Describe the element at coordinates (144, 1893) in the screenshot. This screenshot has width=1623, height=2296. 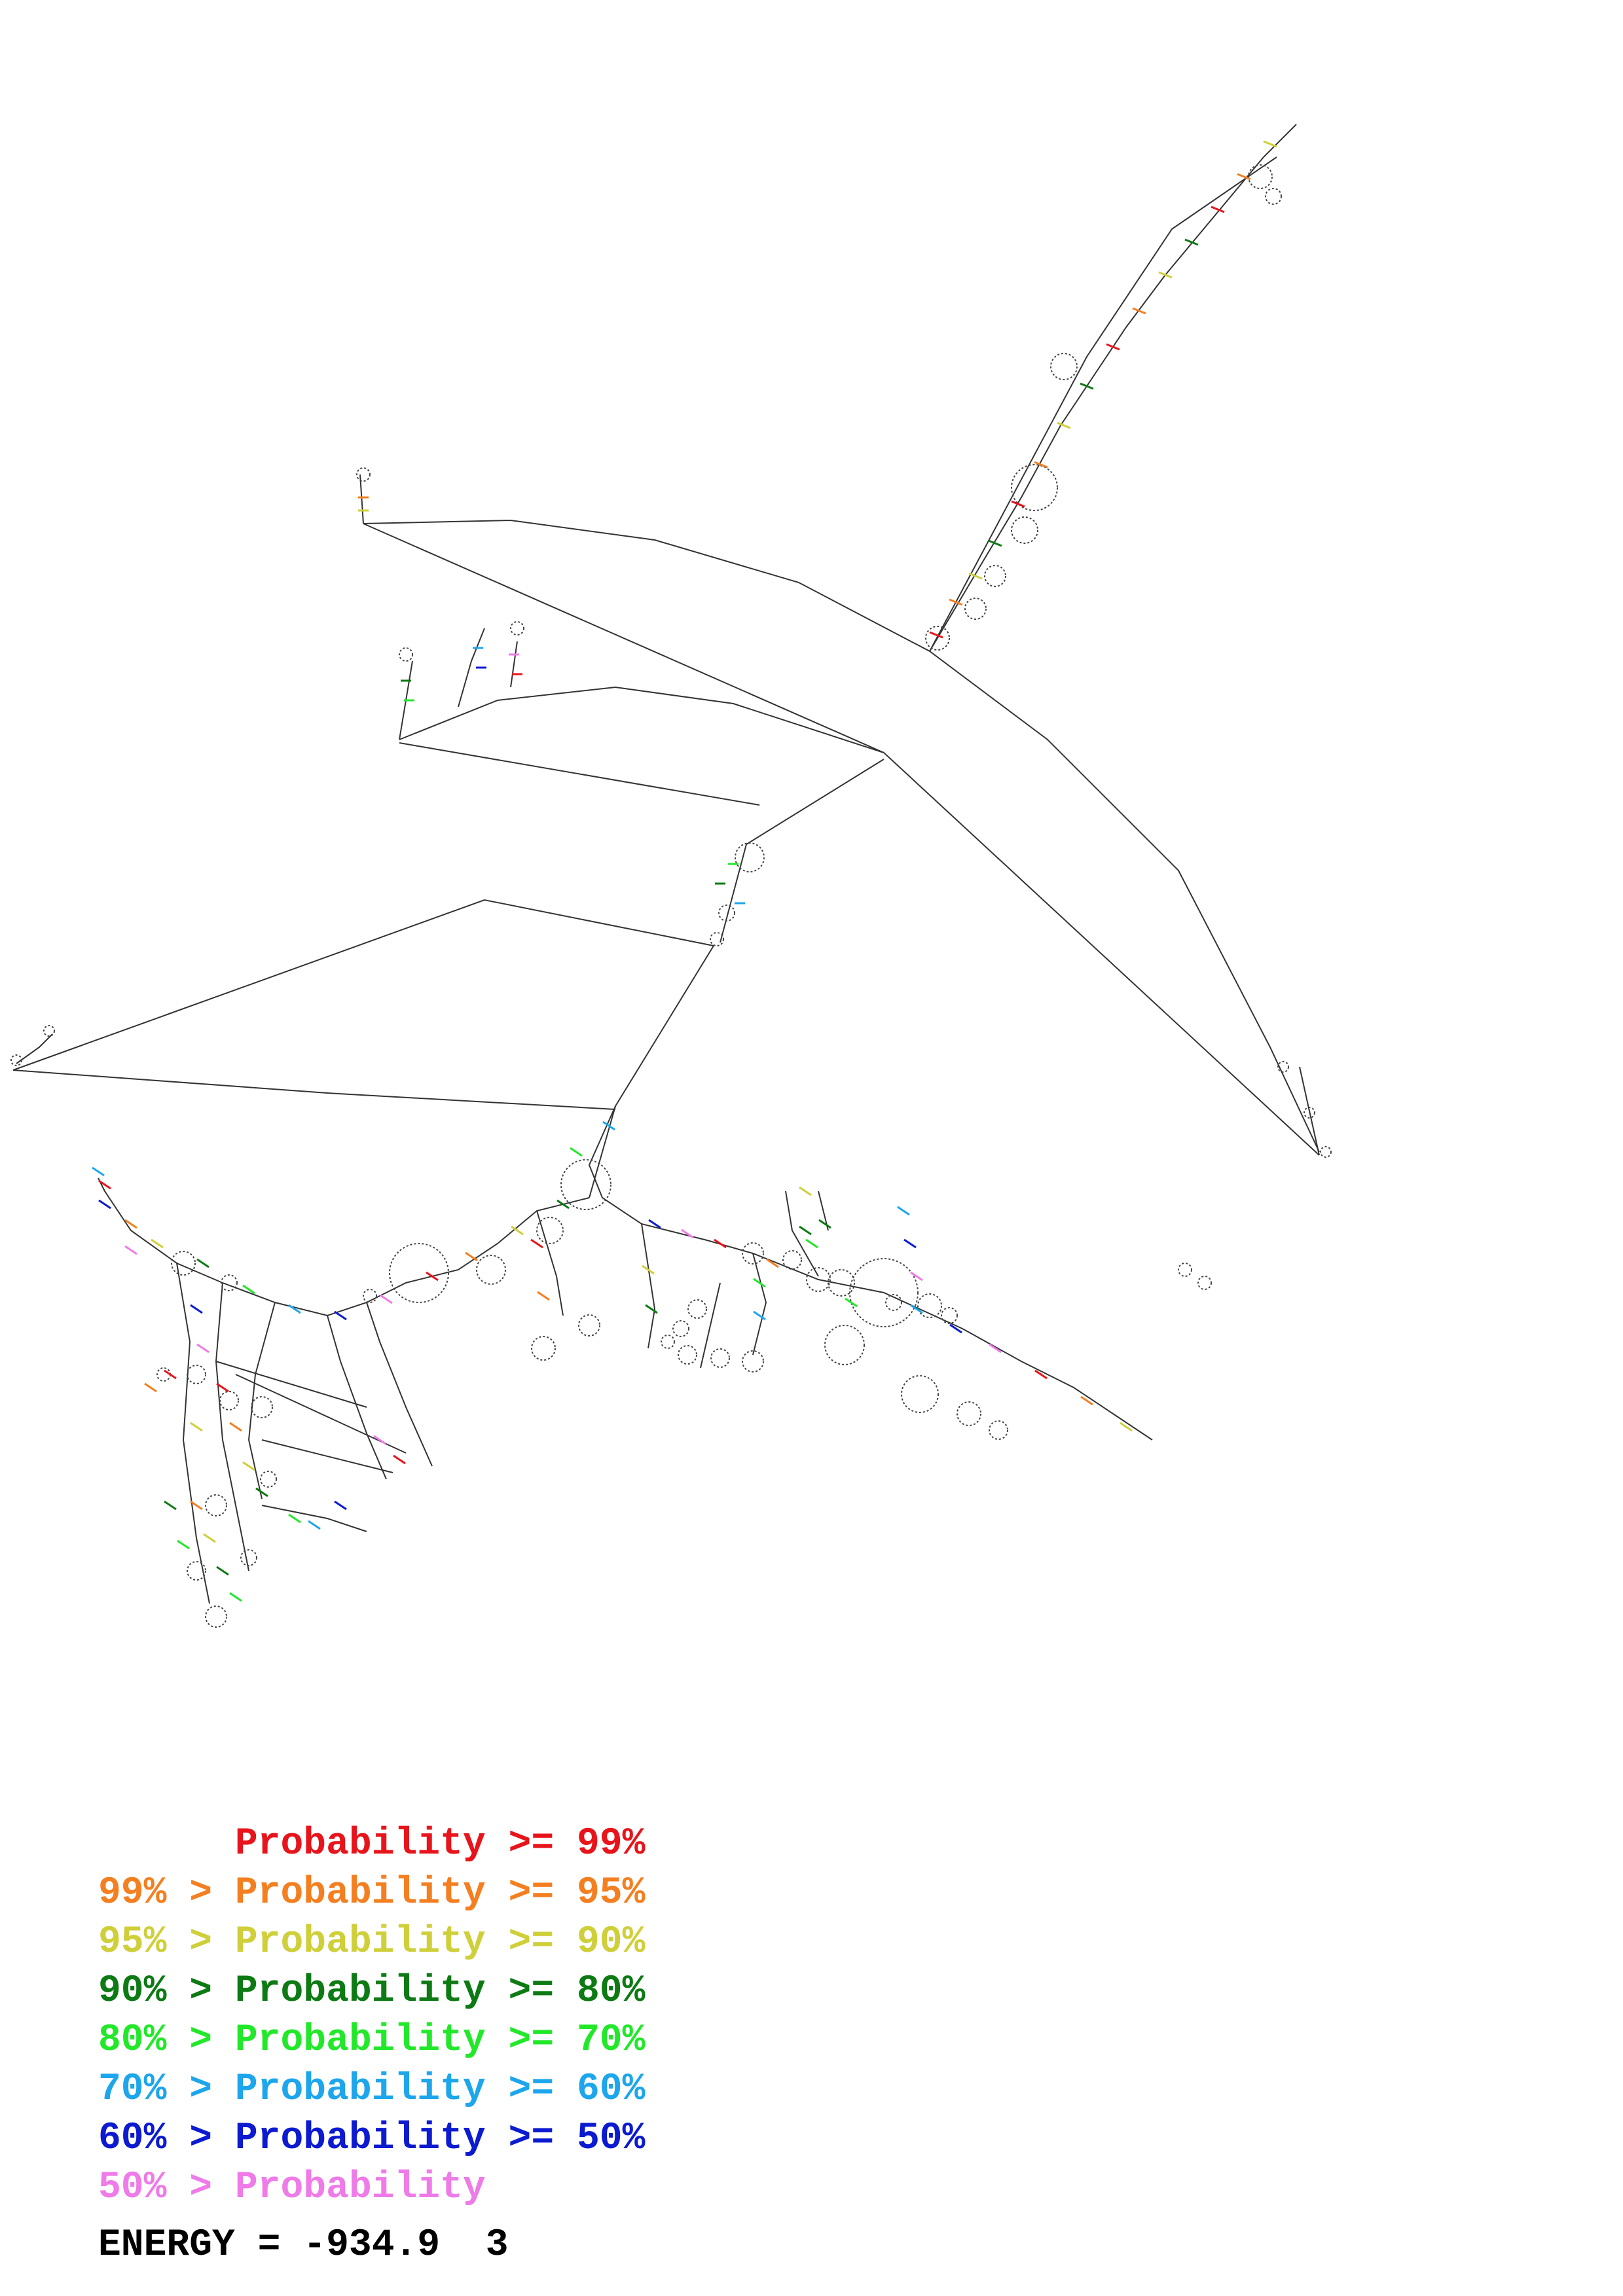
I see `legend-upper: 99%` at that location.